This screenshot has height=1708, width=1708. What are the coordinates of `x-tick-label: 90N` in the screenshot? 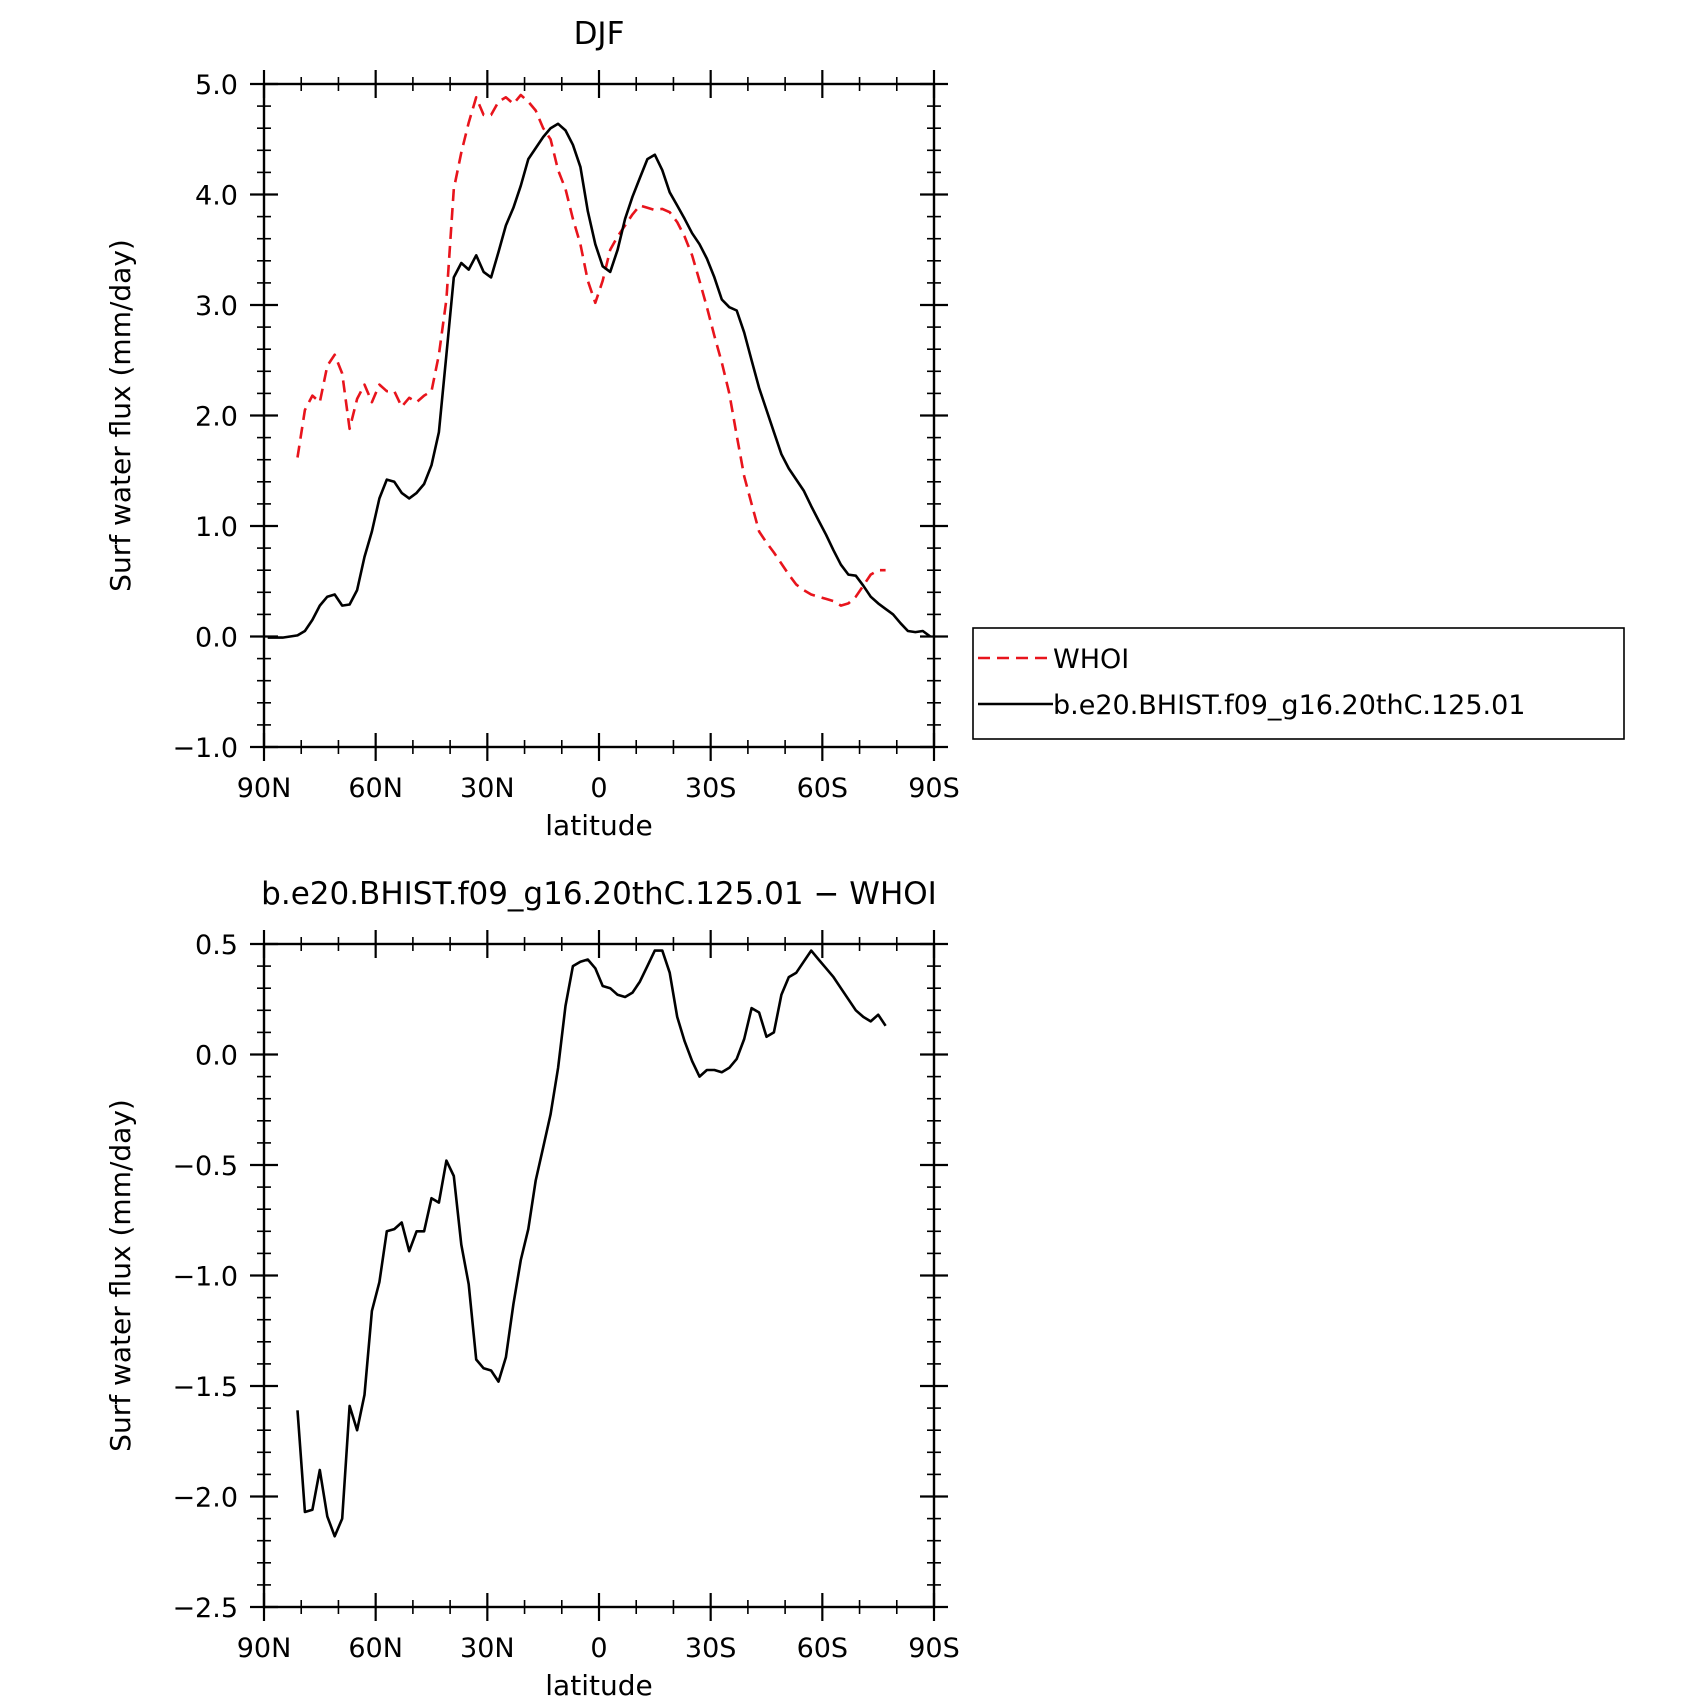 It's located at (264, 1648).